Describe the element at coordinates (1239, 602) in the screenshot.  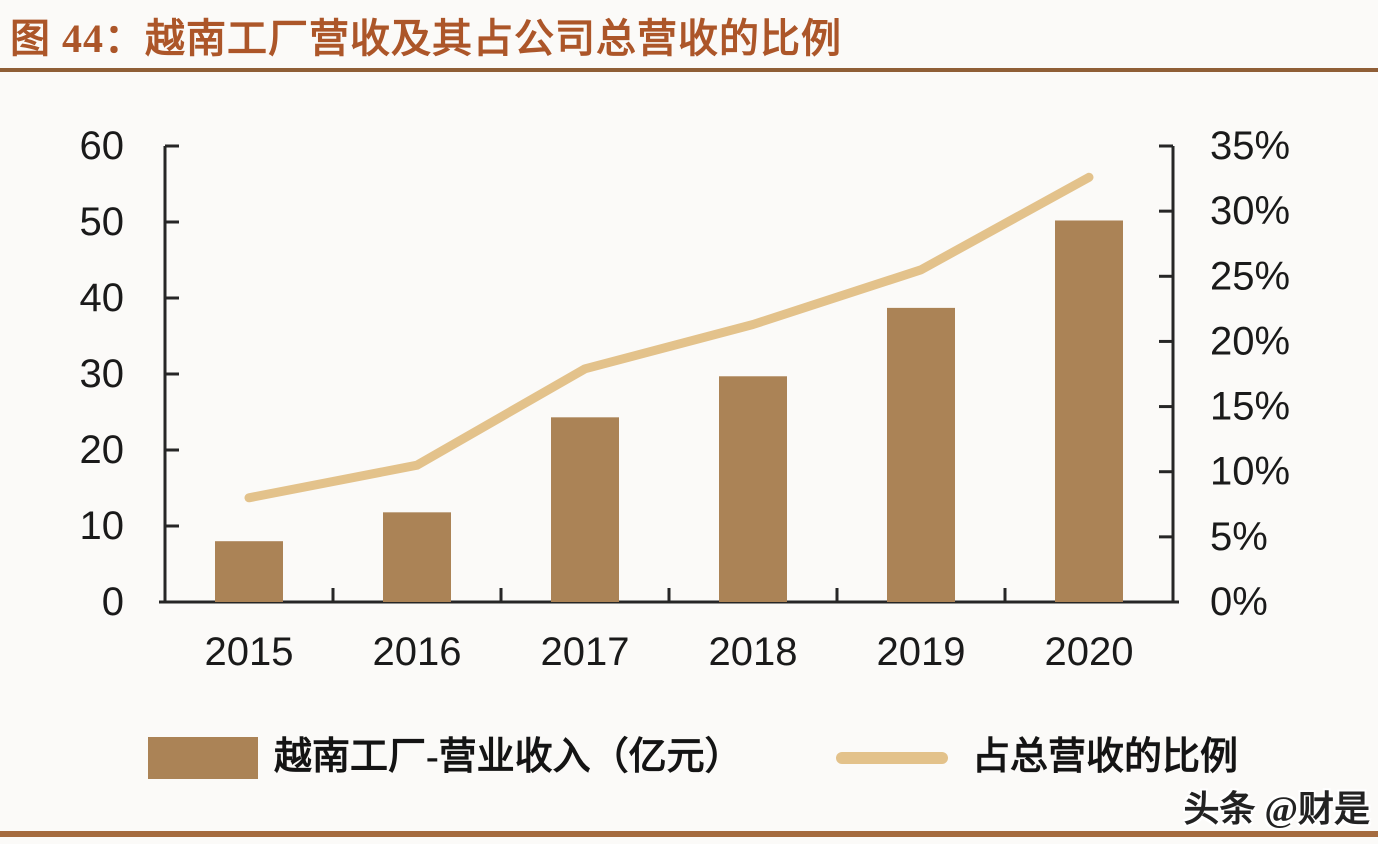
I see `y-right-tick-label: 0%` at that location.